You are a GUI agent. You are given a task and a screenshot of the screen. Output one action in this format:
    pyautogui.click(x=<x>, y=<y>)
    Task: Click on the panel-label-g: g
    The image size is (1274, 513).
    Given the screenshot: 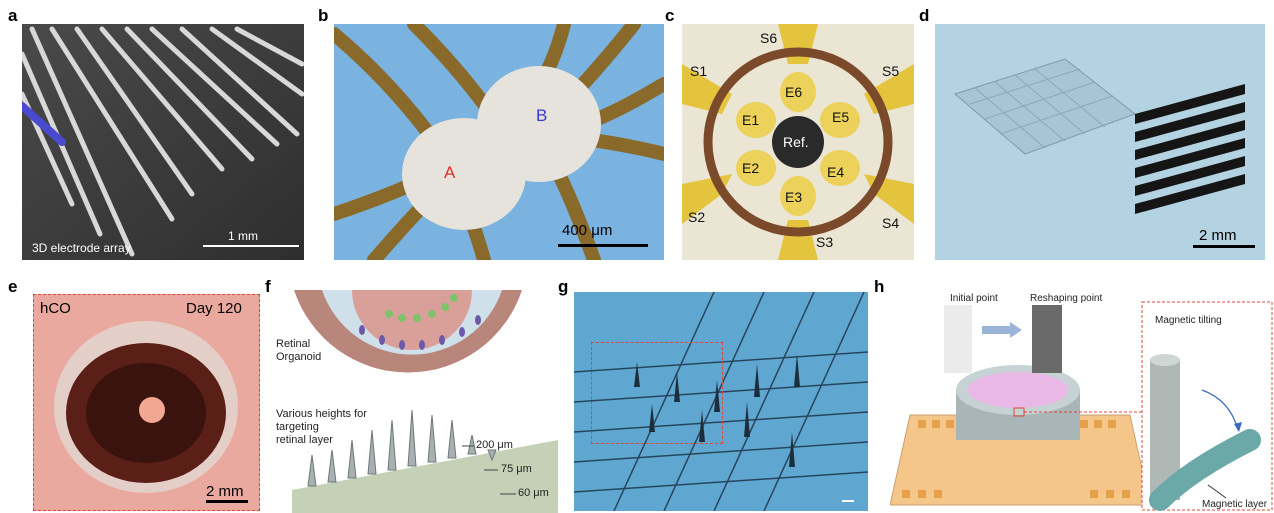 What is the action you would take?
    pyautogui.click(x=563, y=286)
    